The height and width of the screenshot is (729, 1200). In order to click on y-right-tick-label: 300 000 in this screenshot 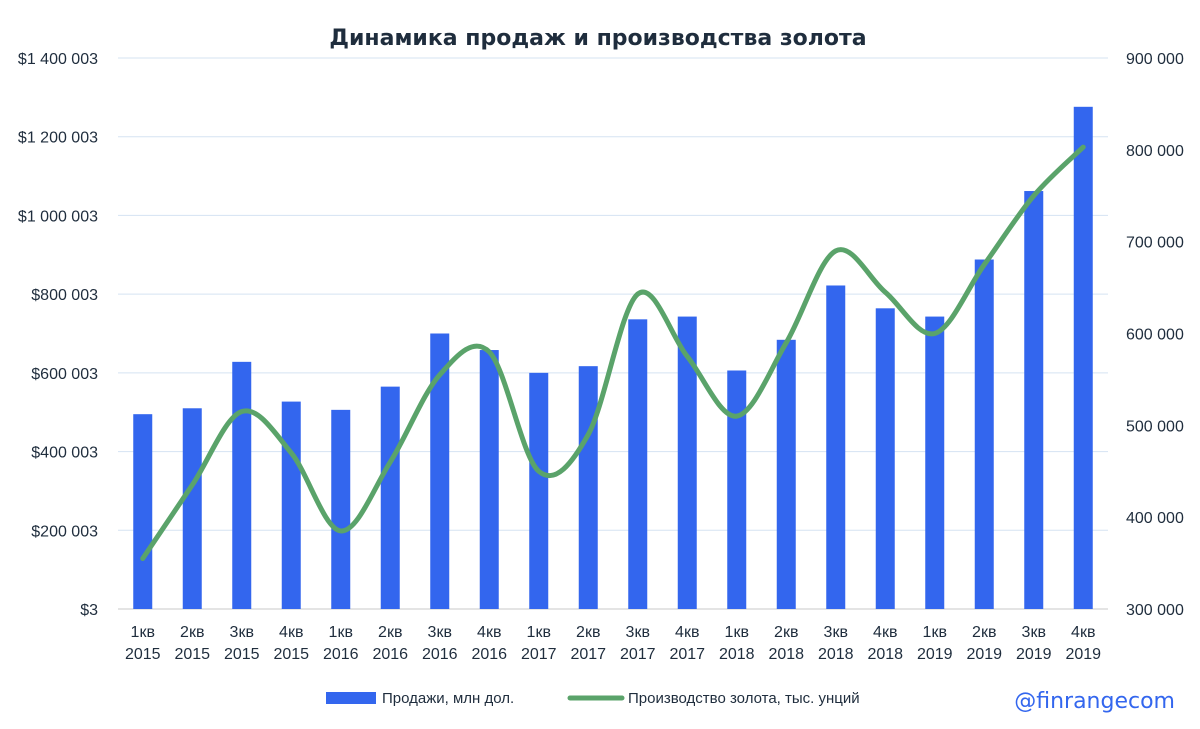, I will do `click(1155, 610)`.